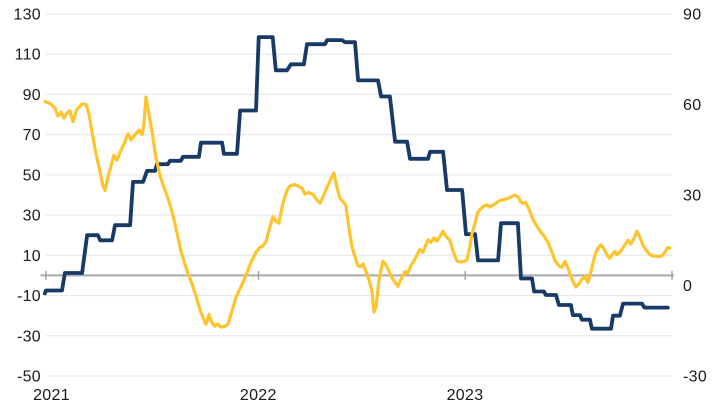 The image size is (718, 417). I want to click on x-axis-label: 2023, so click(465, 395).